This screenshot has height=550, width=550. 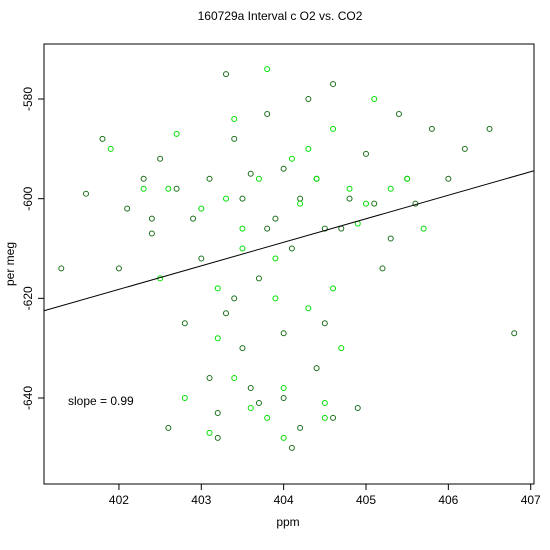 What do you see at coordinates (287, 522) in the screenshot?
I see `x-axis-label: ppm` at bounding box center [287, 522].